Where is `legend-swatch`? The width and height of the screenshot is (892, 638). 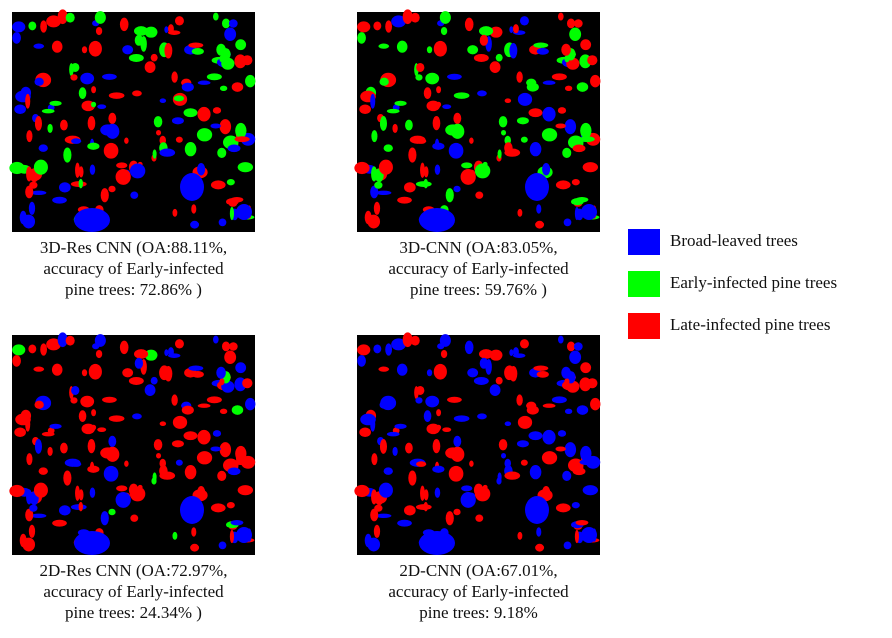
legend-swatch is located at coordinates (644, 242).